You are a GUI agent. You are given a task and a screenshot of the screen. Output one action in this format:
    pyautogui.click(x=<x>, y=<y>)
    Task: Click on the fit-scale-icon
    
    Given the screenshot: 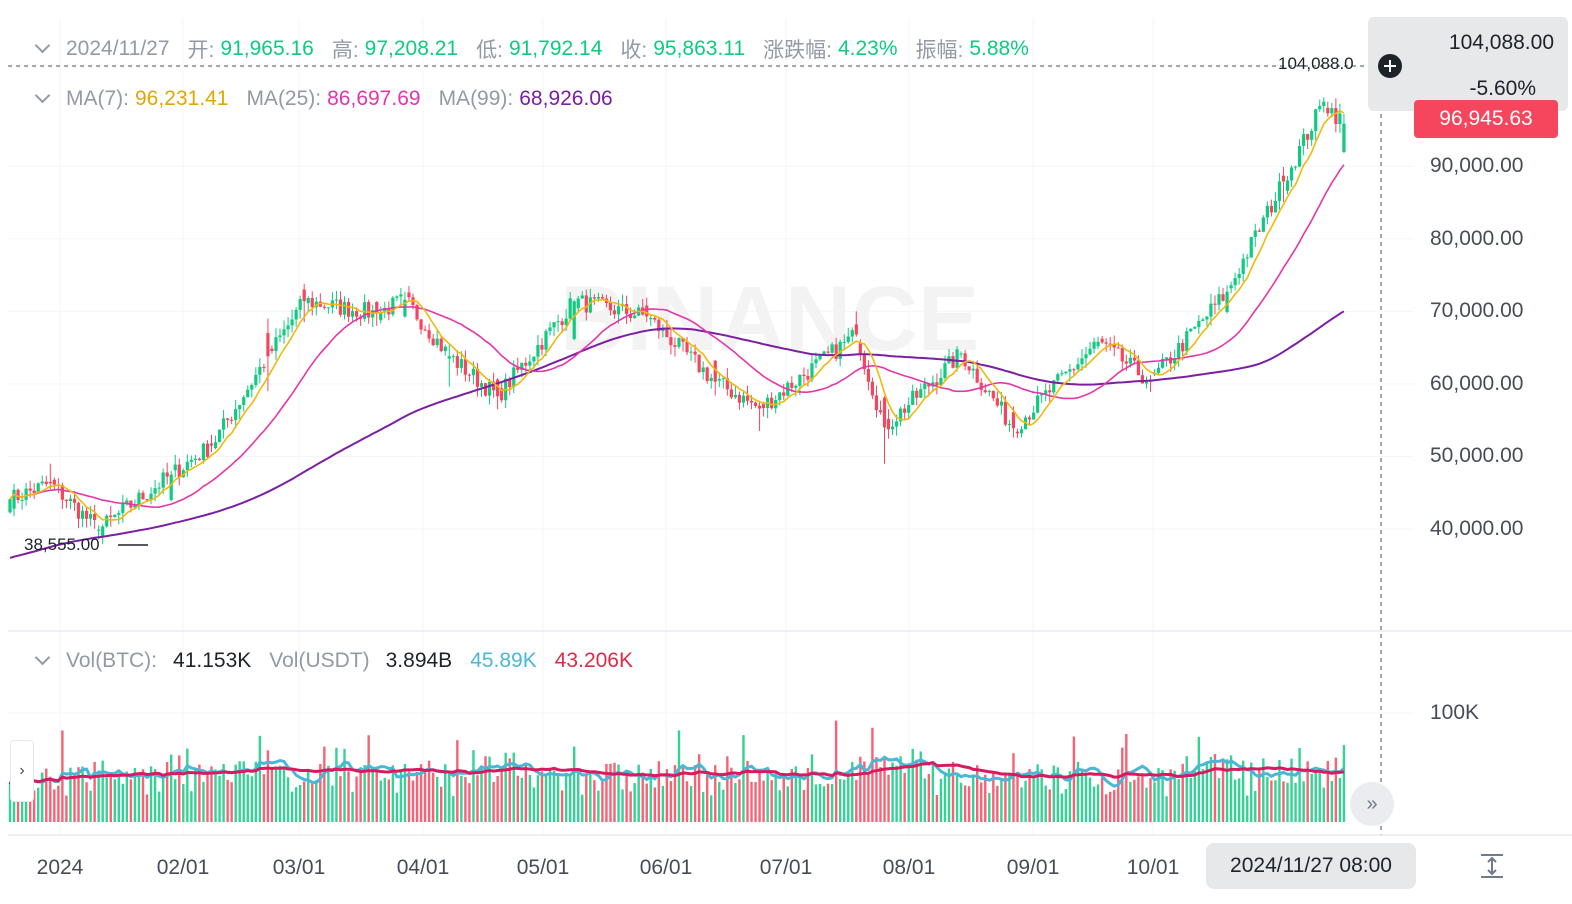 What is the action you would take?
    pyautogui.click(x=1492, y=866)
    